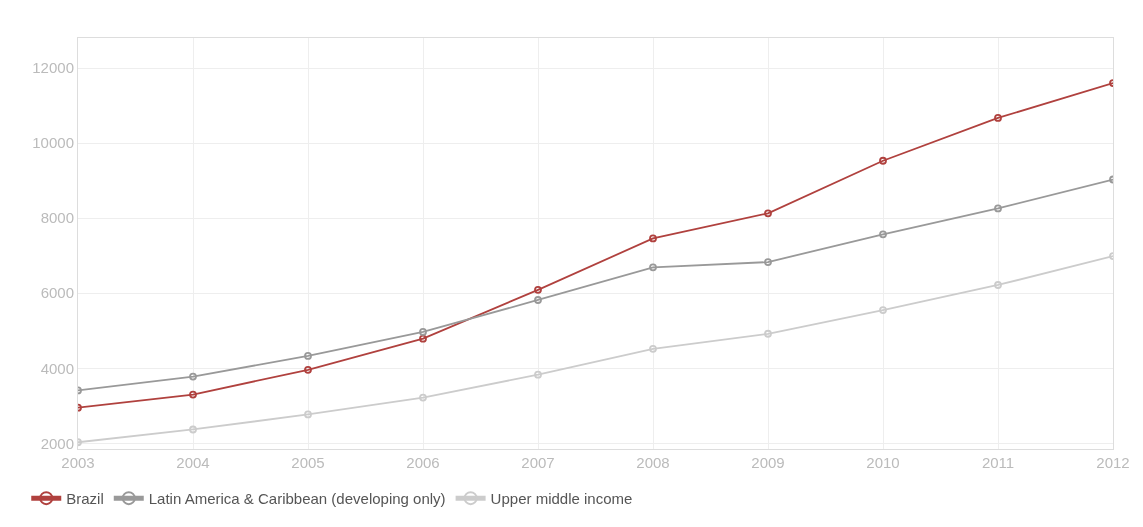 This screenshot has height=527, width=1143. I want to click on x-tick-label: 2012, so click(1113, 462).